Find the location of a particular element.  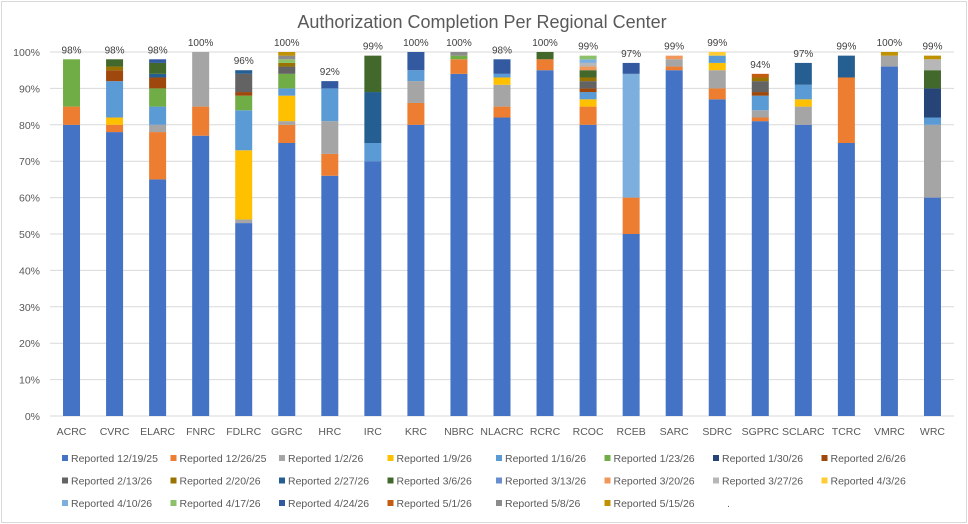

y-tick-label: 50% is located at coordinates (29, 235).